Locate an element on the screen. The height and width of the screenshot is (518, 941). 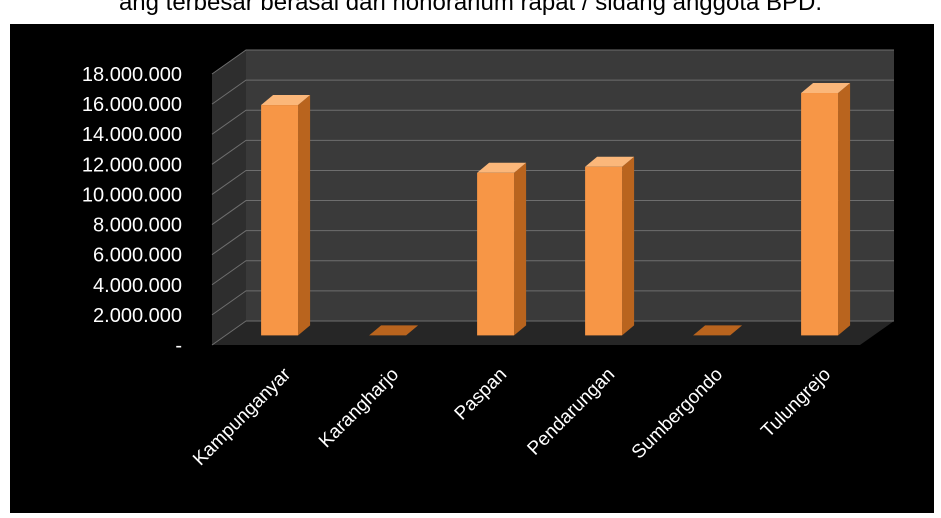
bar-pendarungan is located at coordinates (610, 246).